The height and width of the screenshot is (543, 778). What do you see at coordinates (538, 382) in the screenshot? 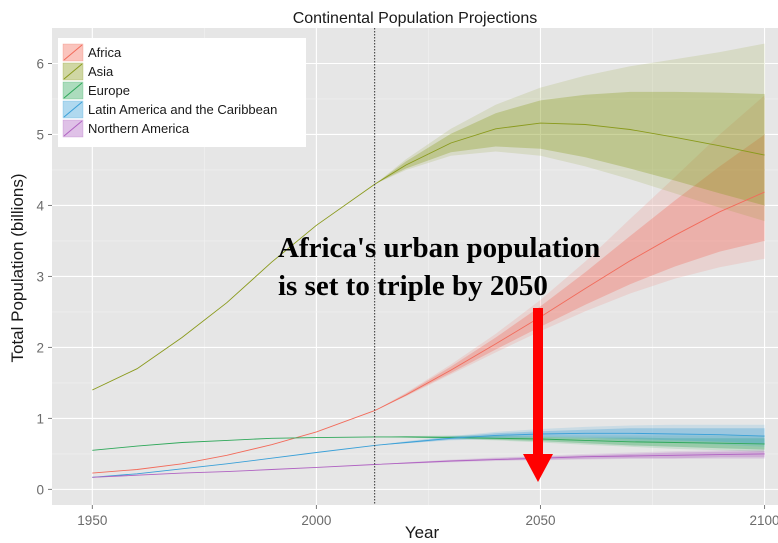
I see `arrow-shaft` at bounding box center [538, 382].